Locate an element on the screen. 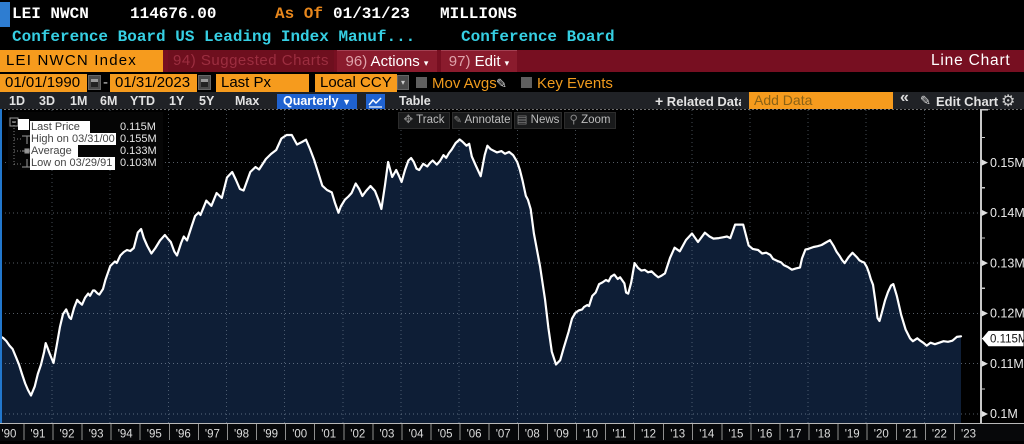  svg-text: 0.13M is located at coordinates (1007, 263).